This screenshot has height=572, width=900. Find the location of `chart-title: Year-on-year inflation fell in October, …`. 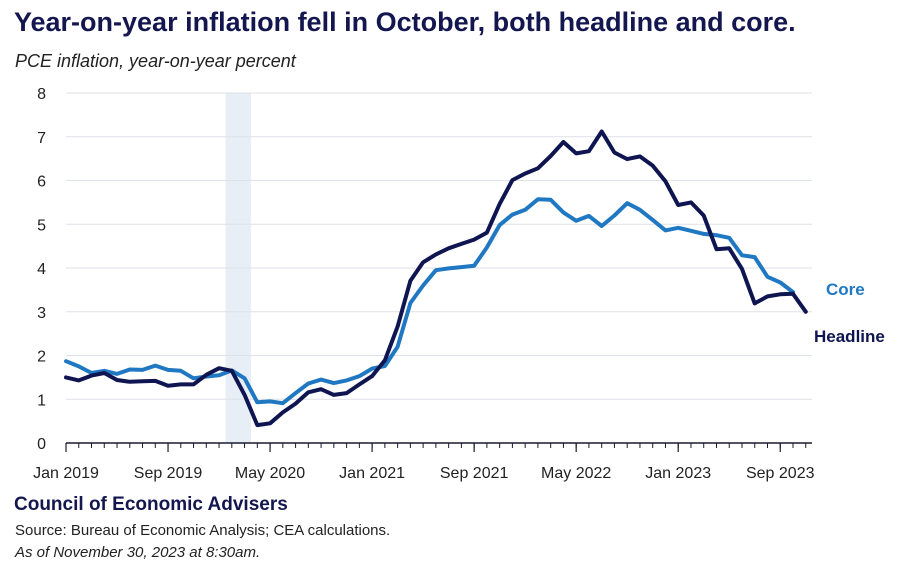

chart-title: Year-on-year inflation fell in October, … is located at coordinates (405, 22).